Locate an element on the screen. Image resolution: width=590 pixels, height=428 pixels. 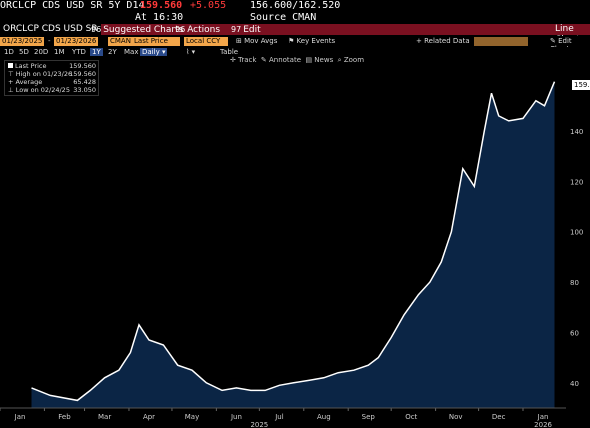
plus-icon: + is located at coordinates (420, 41).